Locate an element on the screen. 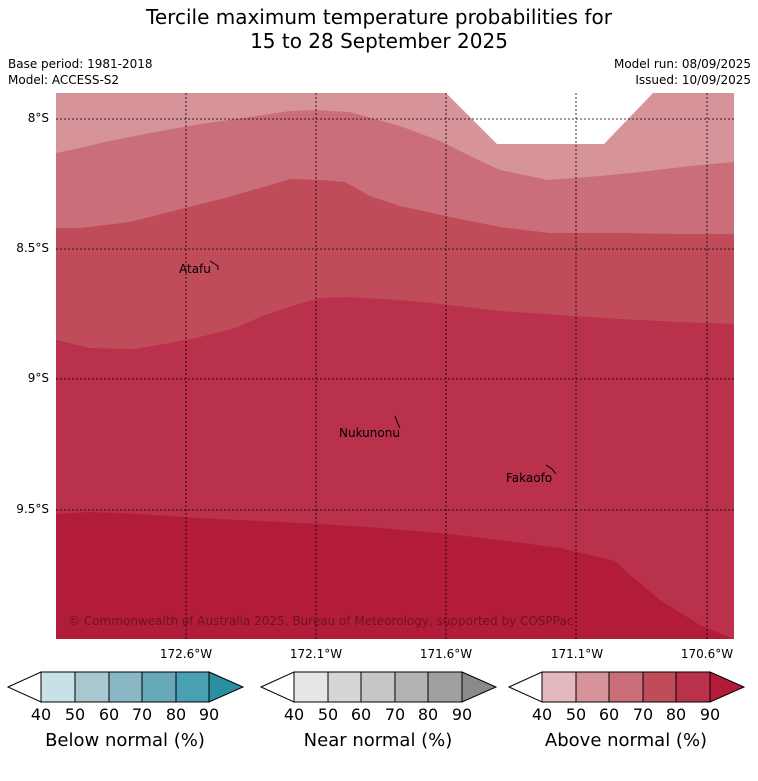 This screenshot has width=758, height=781. lon-label-171-6w: 171.6°W is located at coordinates (446, 654).